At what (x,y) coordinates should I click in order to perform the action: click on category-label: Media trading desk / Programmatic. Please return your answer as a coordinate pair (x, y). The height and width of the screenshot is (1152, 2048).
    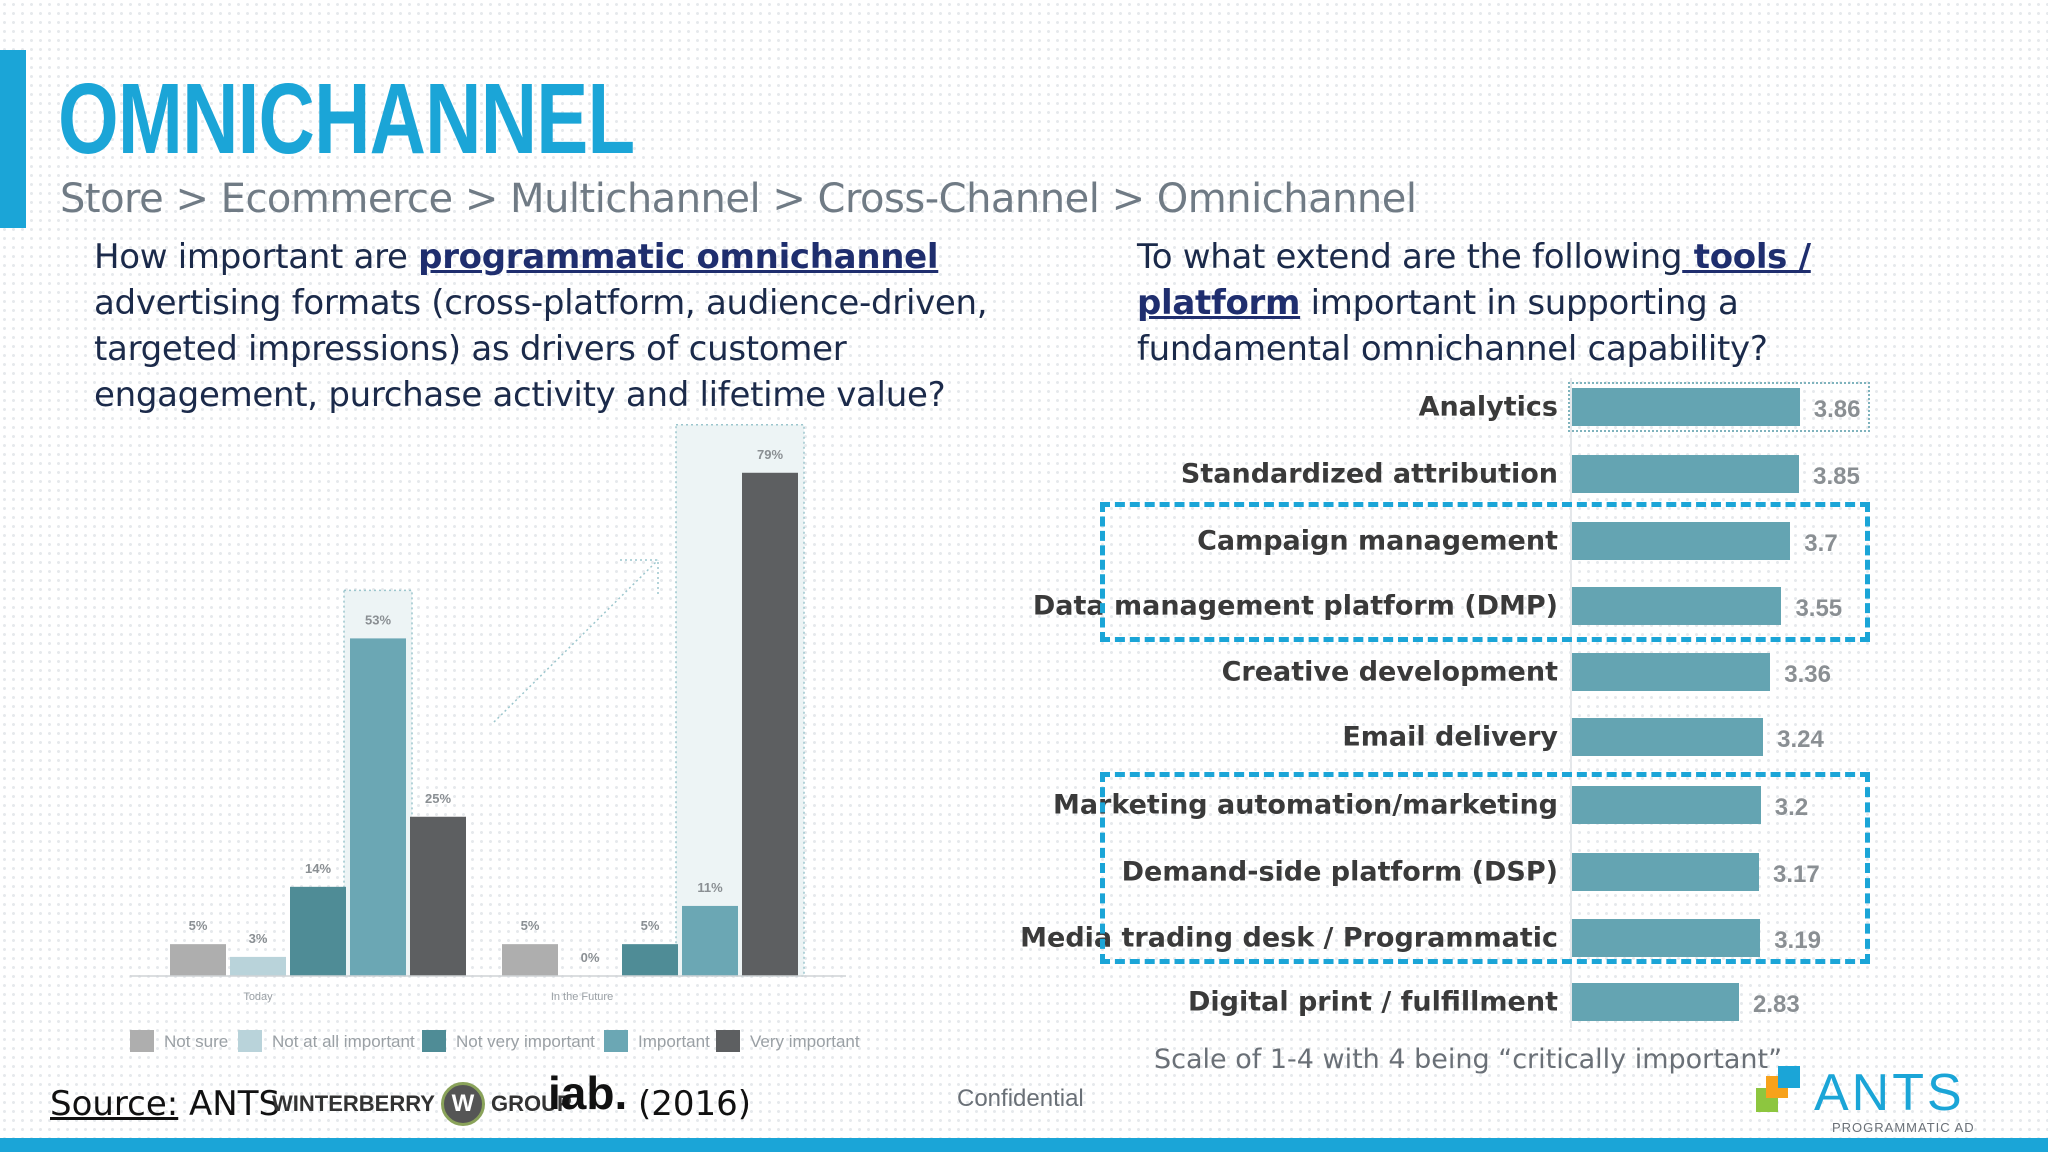
    Looking at the image, I should click on (1289, 938).